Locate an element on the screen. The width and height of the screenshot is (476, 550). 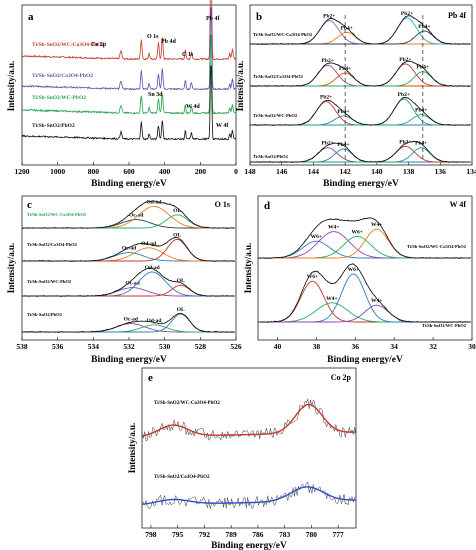
panel-a-ticks: 1200 1000 800 600 400 200 0 is located at coordinates (126, 169).